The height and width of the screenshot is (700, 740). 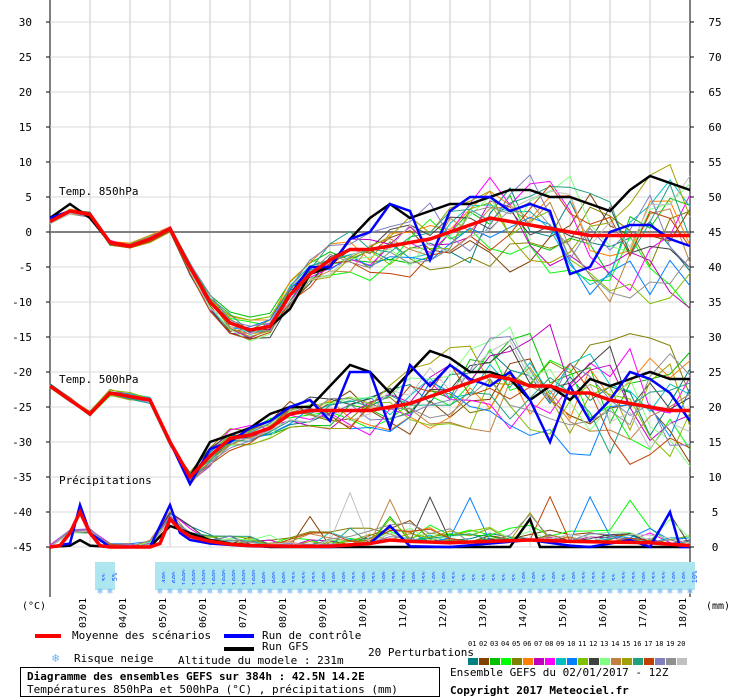 I want to click on gfs-run-line, so click(x=369, y=532).